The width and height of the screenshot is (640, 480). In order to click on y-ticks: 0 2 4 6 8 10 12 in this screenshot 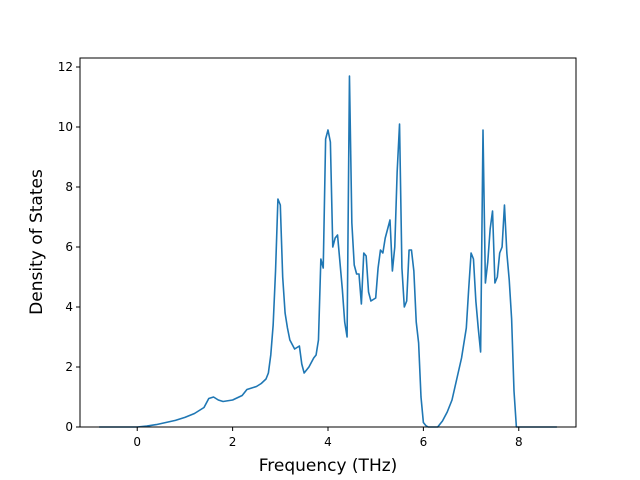, I will do `click(69, 247)`.